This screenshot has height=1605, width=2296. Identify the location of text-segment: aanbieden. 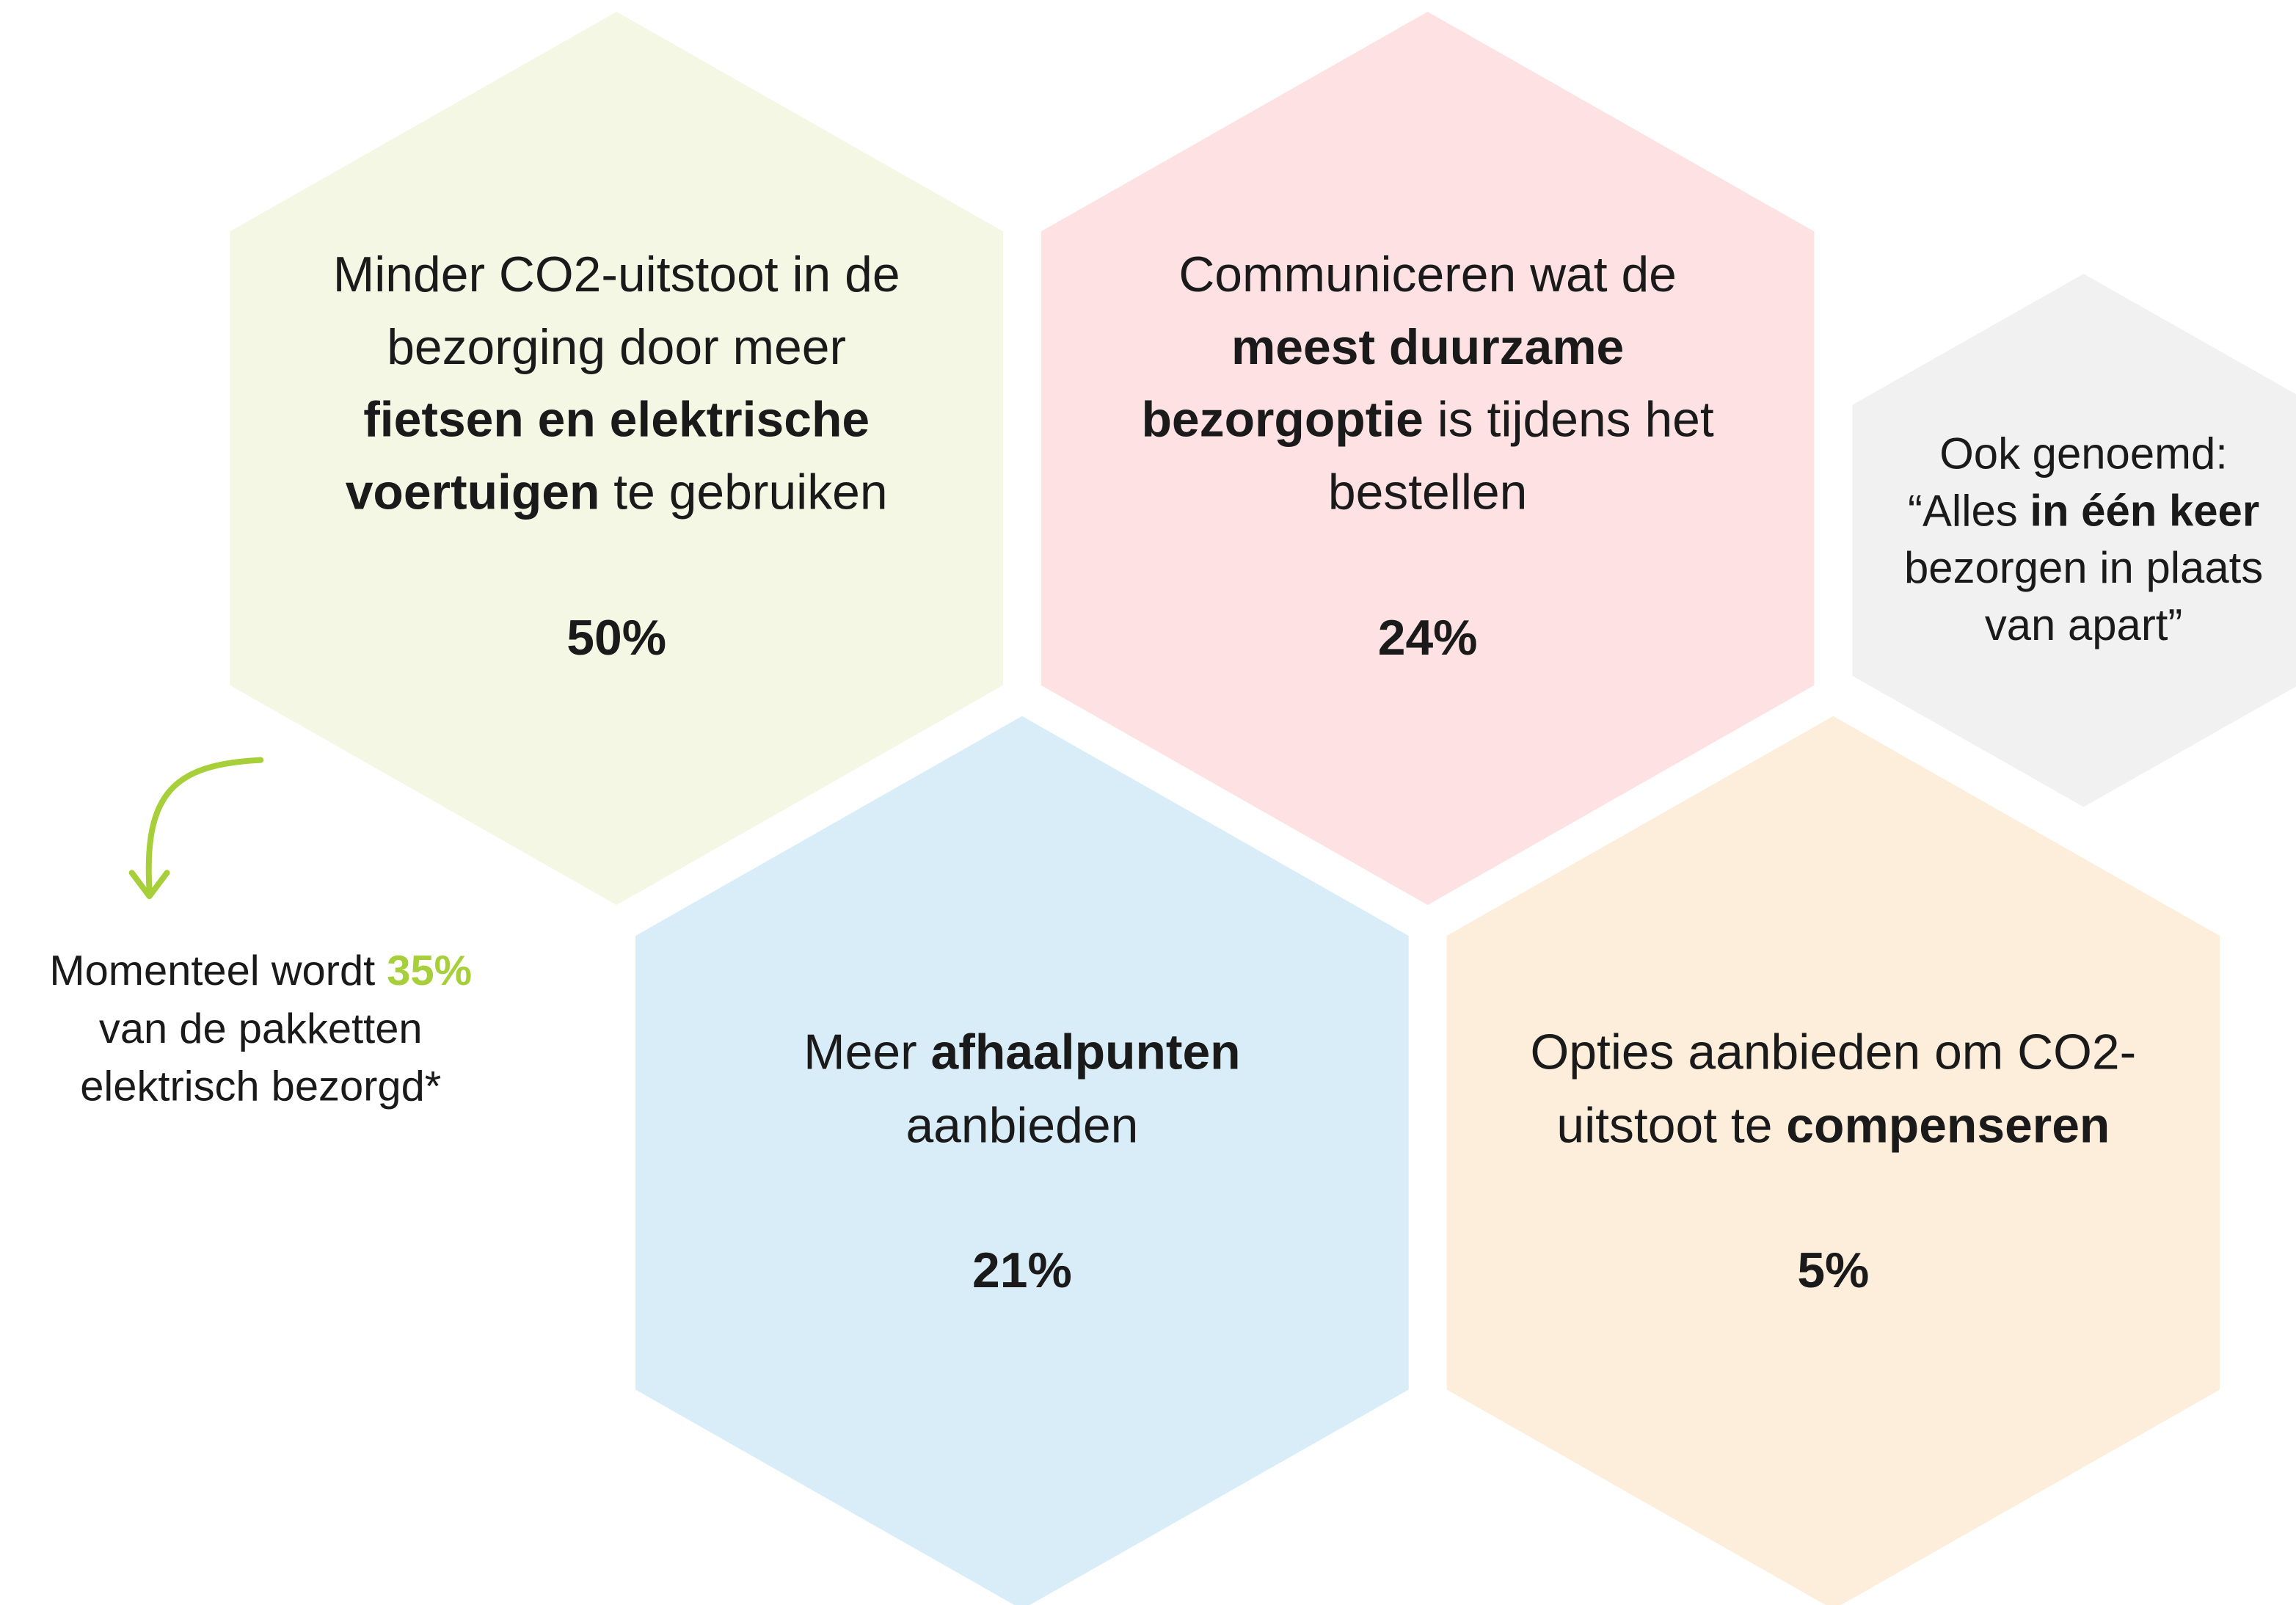
(1021, 1125).